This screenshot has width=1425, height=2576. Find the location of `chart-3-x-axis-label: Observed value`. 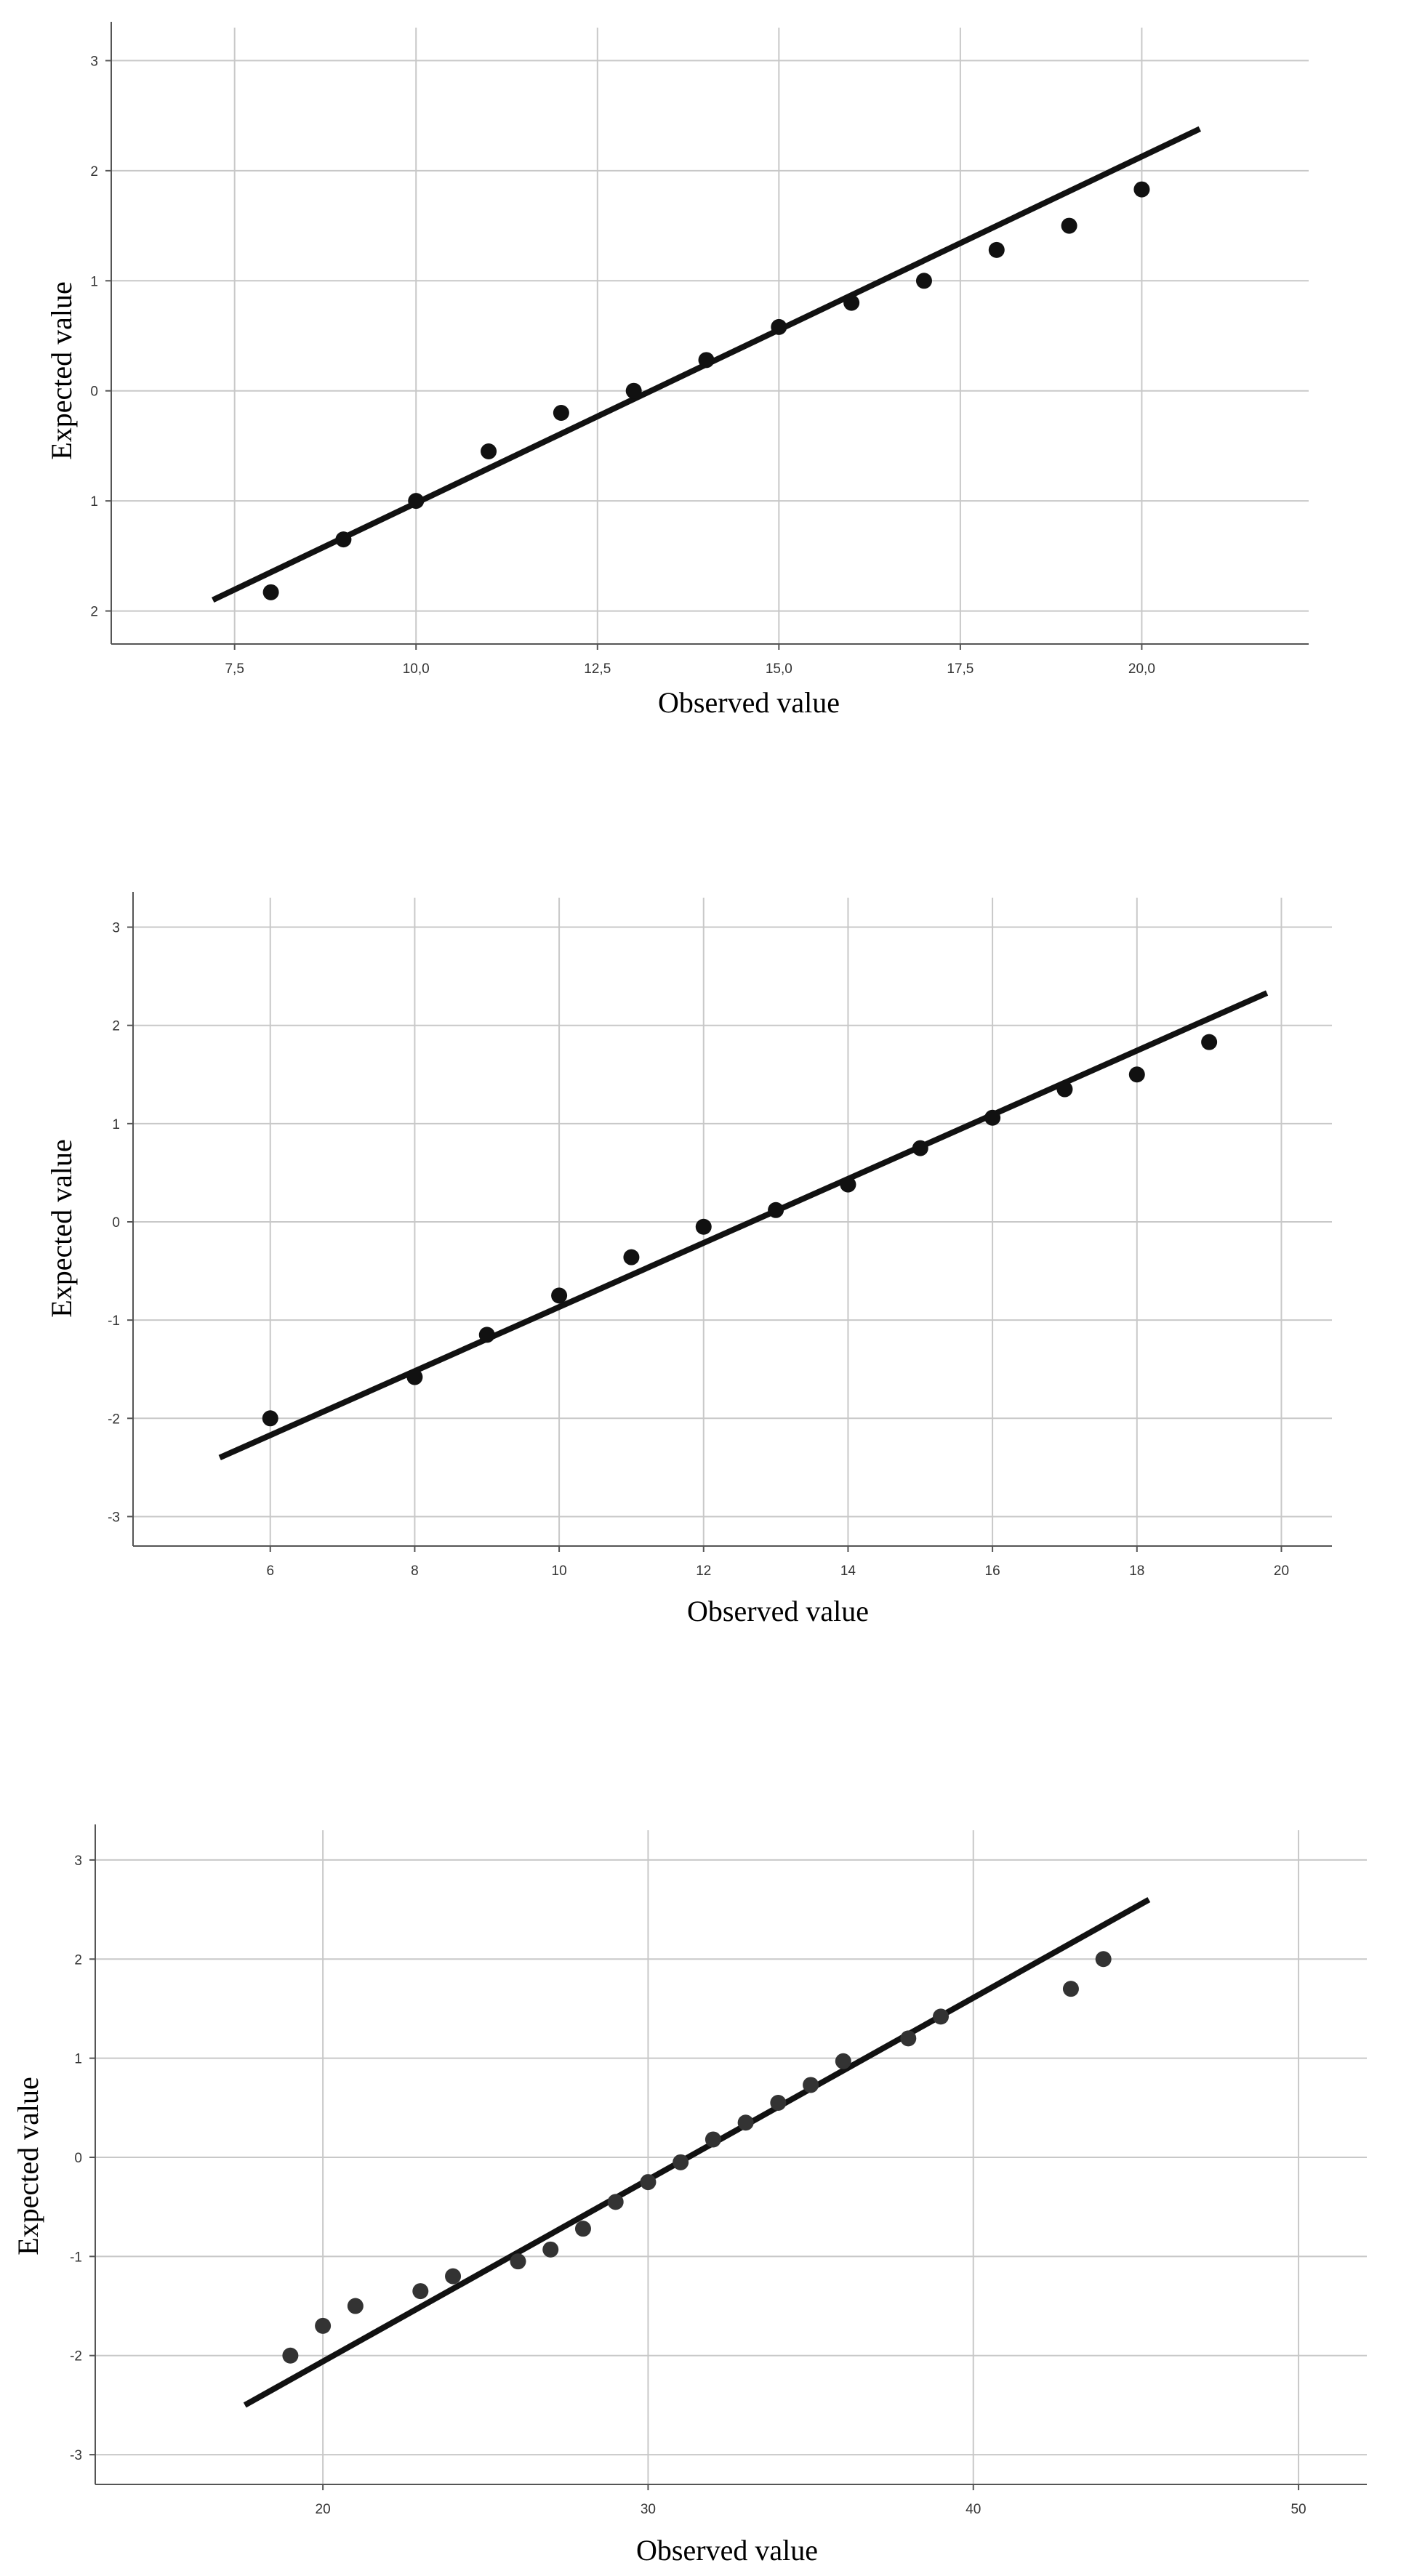

chart-3-x-axis-label: Observed value is located at coordinates (727, 2550).